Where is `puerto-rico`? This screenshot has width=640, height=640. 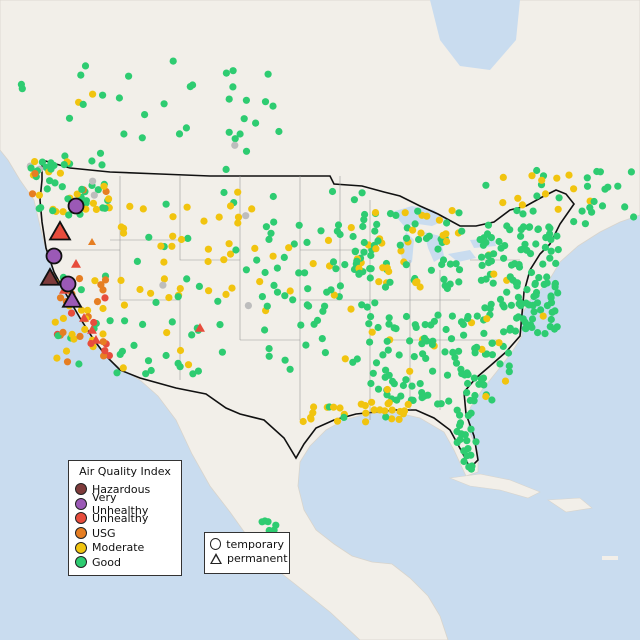
puerto-rico is located at coordinates (610, 558).